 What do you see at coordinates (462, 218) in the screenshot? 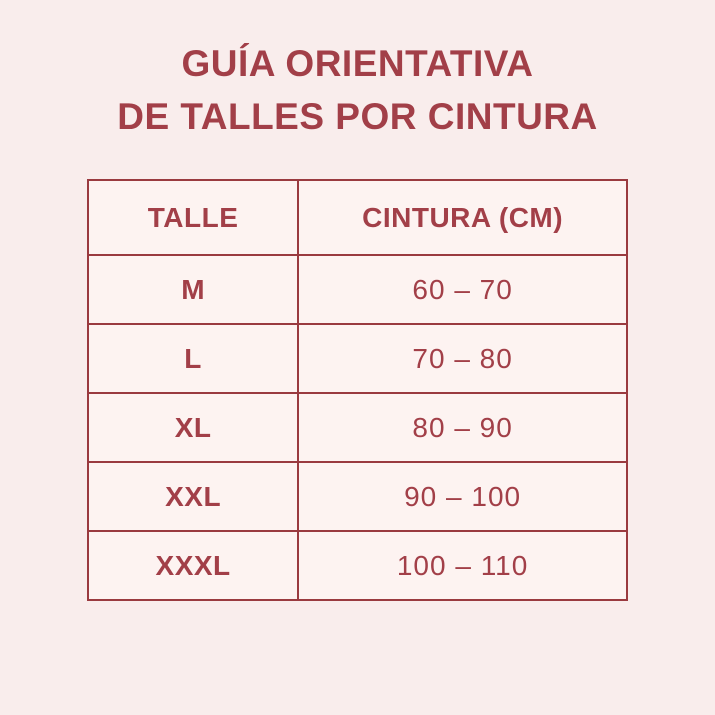
I see `column-header-cintura: CINTURA (CM)` at bounding box center [462, 218].